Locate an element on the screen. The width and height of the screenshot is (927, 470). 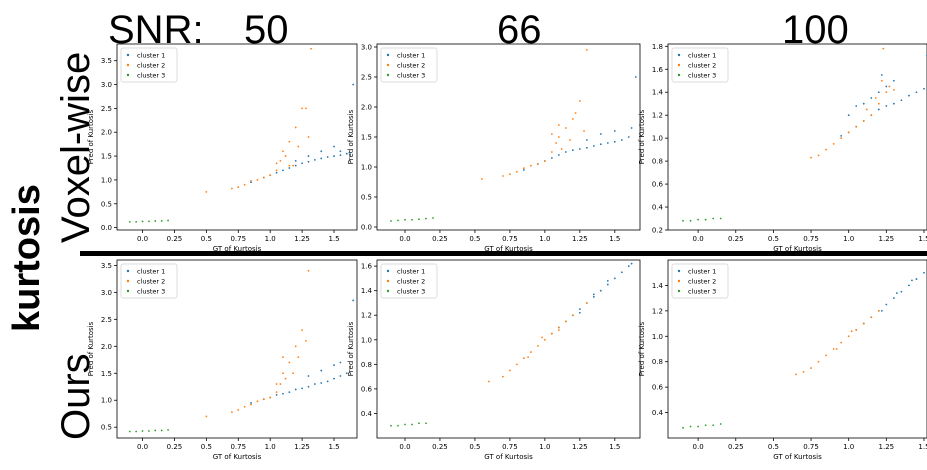
legend-label: cluster 2 is located at coordinates (702, 66).